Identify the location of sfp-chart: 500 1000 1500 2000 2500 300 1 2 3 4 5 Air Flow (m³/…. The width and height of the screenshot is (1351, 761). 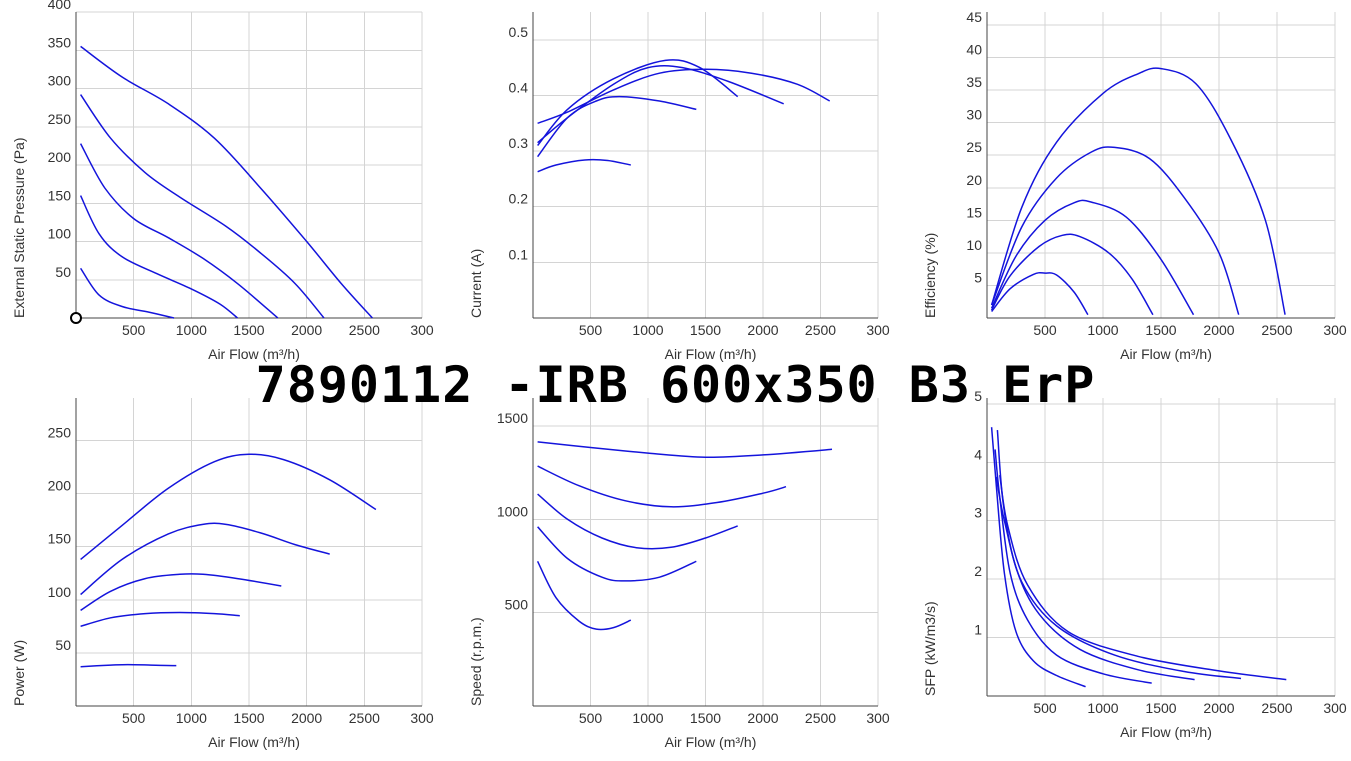
(1134, 564).